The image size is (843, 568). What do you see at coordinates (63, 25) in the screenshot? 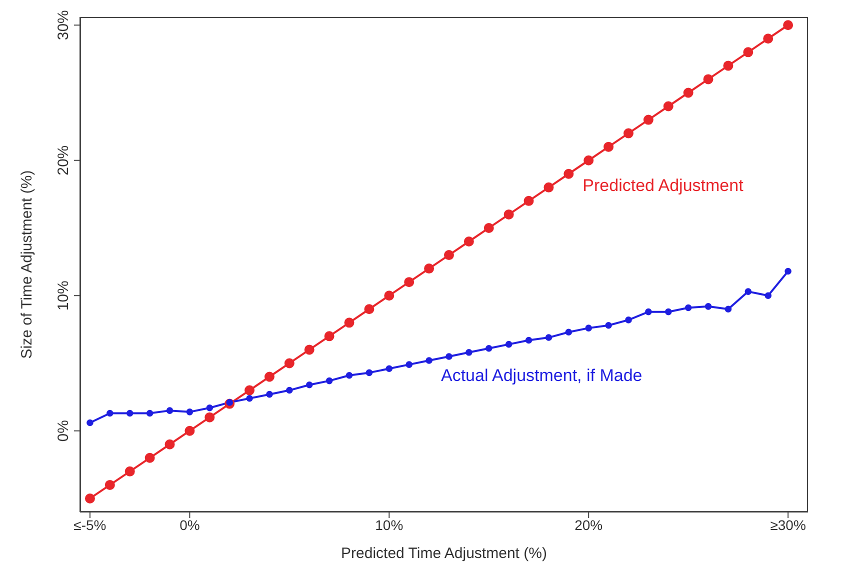
I see `y-tick-label: 30%` at bounding box center [63, 25].